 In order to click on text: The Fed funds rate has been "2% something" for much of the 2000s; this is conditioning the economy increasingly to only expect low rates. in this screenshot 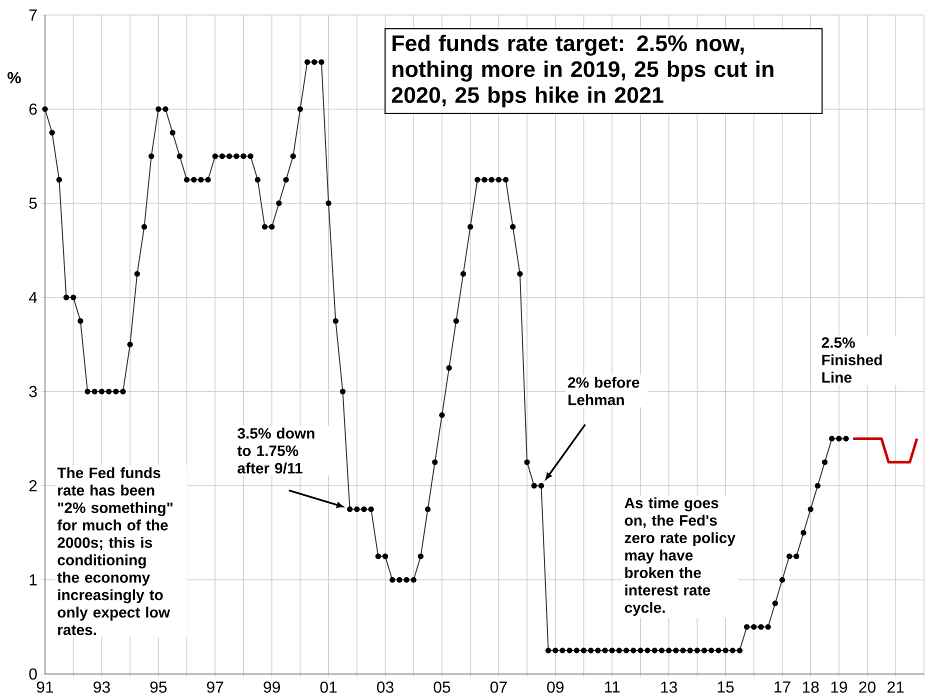, I will do `click(114, 551)`.